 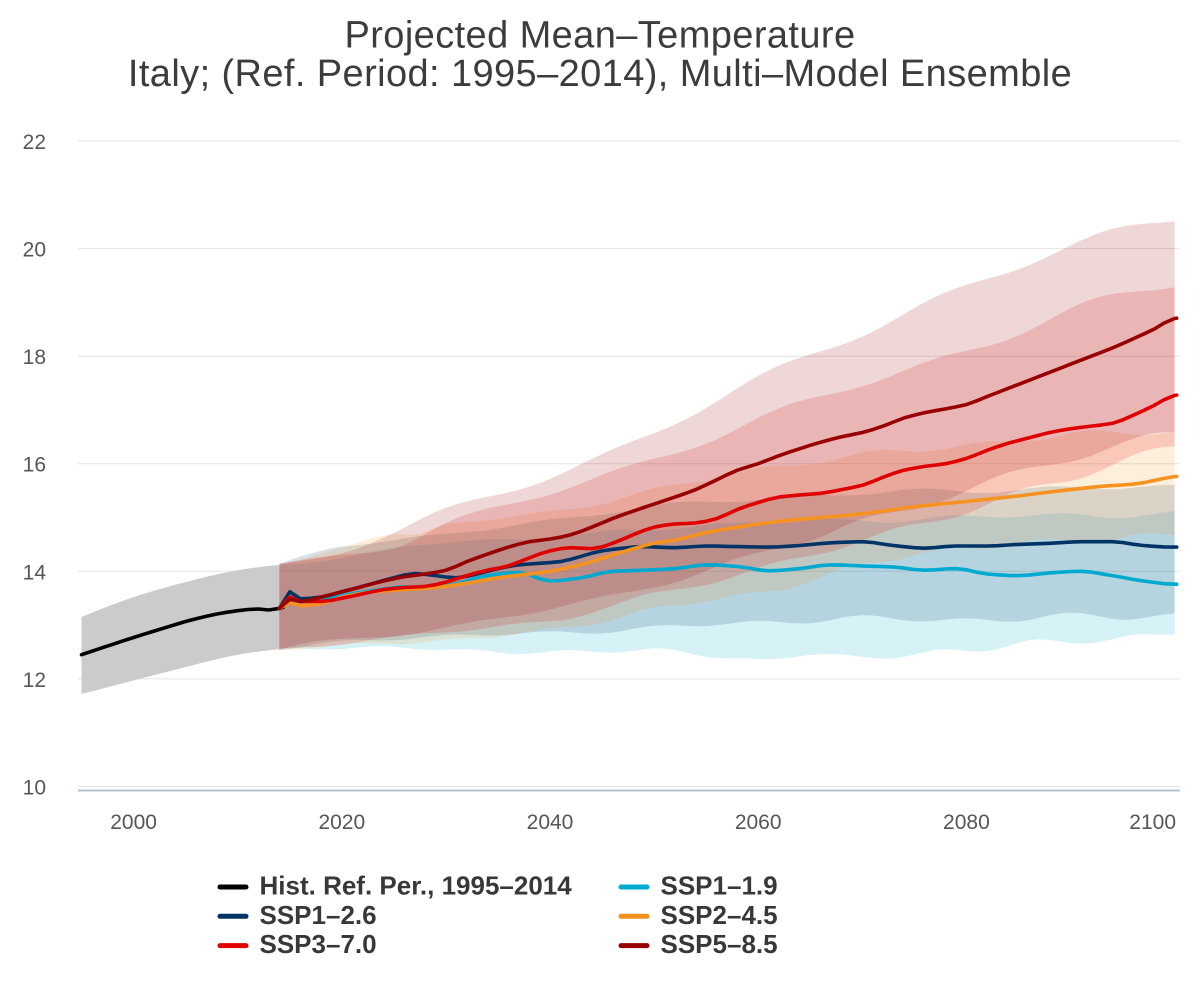 I want to click on svg-text: 22, so click(x=34, y=142).